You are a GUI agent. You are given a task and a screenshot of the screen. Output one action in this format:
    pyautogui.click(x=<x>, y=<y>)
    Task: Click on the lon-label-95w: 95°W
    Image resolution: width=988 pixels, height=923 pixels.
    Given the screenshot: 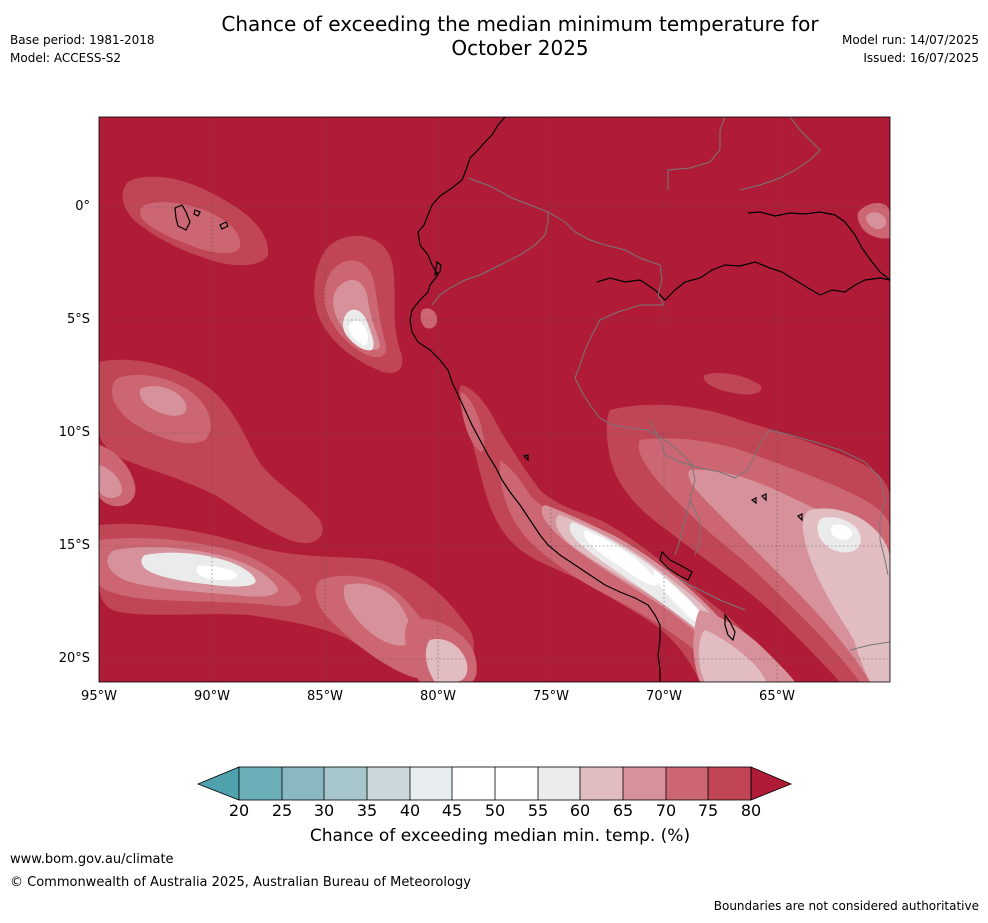 What is the action you would take?
    pyautogui.click(x=99, y=696)
    